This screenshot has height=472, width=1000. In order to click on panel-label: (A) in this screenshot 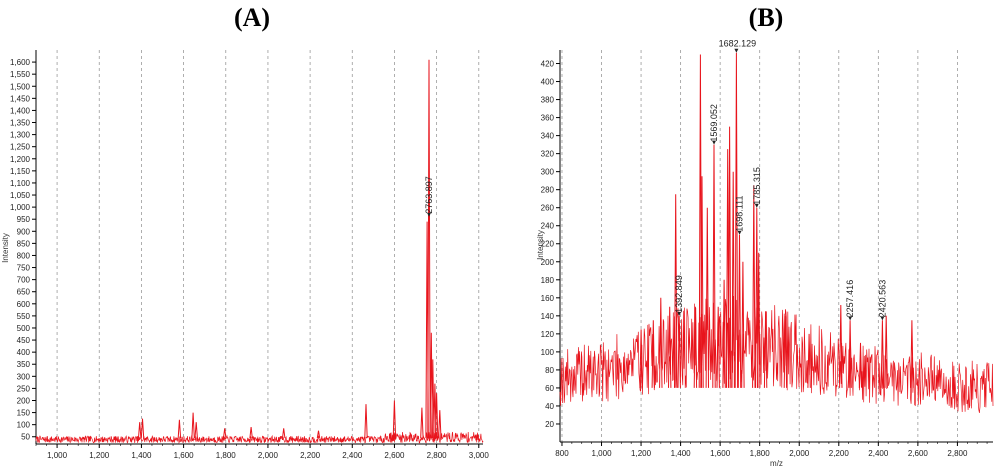, I will do `click(252, 17)`.